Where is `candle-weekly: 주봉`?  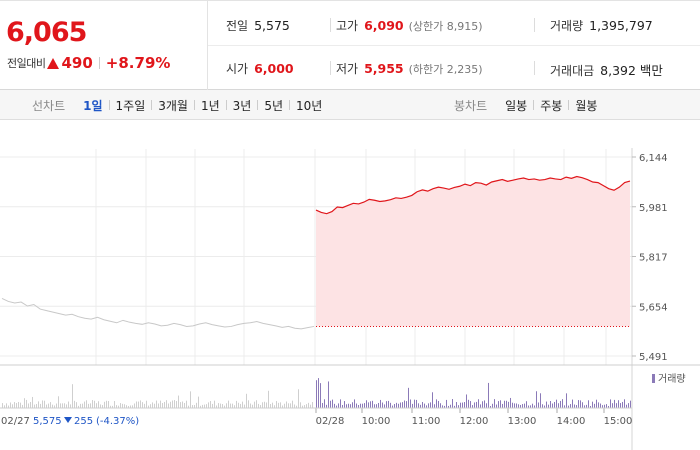
candle-weekly: 주봉 is located at coordinates (551, 105).